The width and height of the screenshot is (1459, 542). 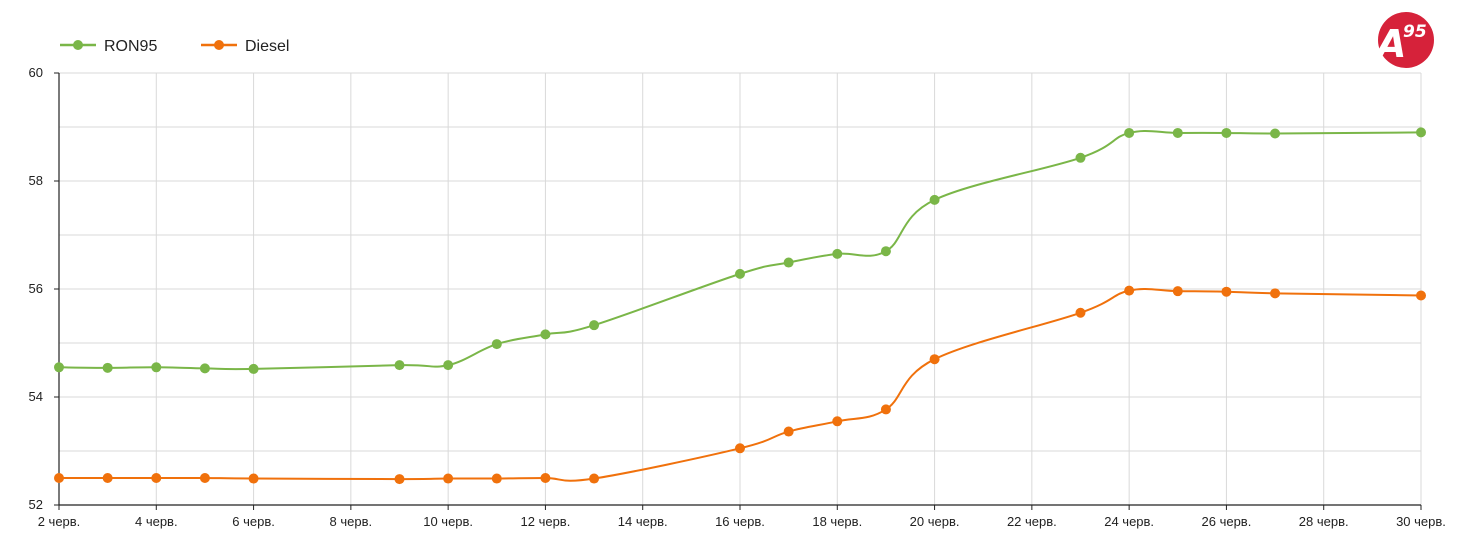 What do you see at coordinates (1415, 32) in the screenshot?
I see `logo-number: 95` at bounding box center [1415, 32].